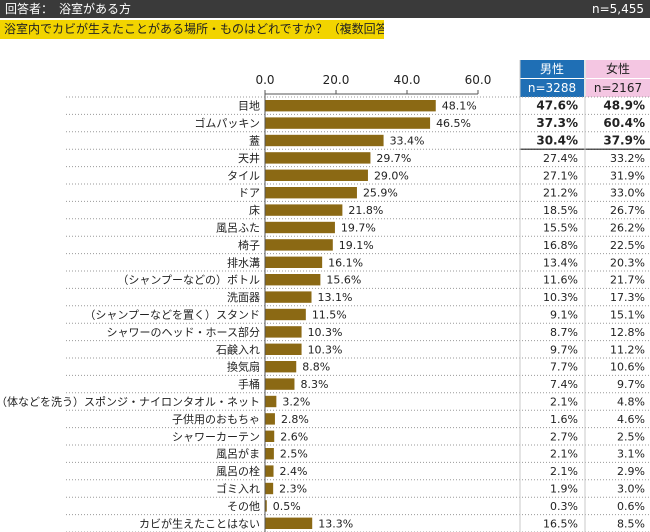 The height and width of the screenshot is (532, 650). What do you see at coordinates (294, 471) in the screenshot?
I see `bar-value-label: 2.4%` at bounding box center [294, 471].